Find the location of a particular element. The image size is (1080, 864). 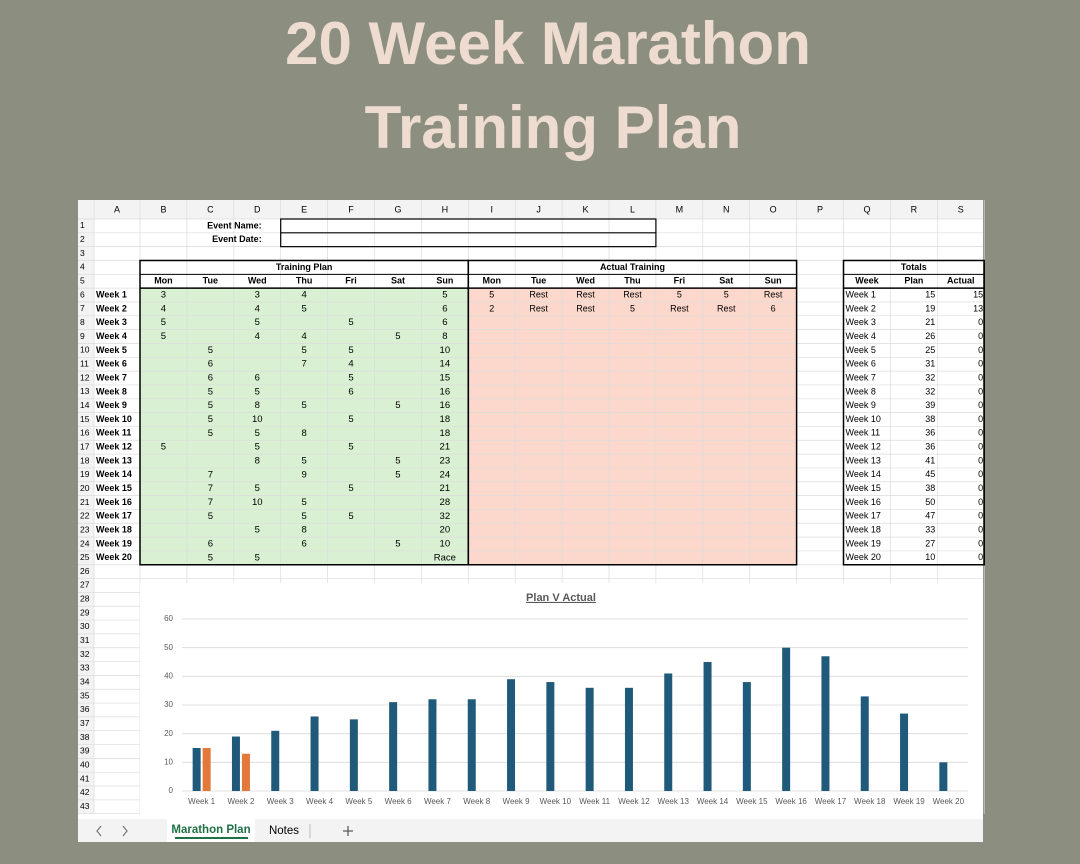

add-sheet-button is located at coordinates (348, 831).